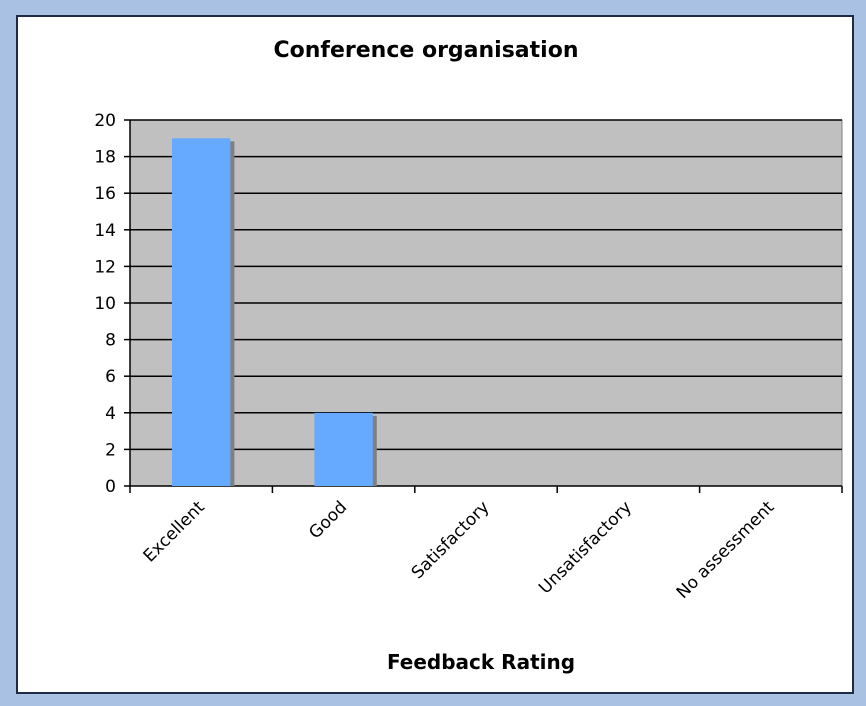 Image resolution: width=866 pixels, height=706 pixels. I want to click on x-category-label: No assessment, so click(726, 550).